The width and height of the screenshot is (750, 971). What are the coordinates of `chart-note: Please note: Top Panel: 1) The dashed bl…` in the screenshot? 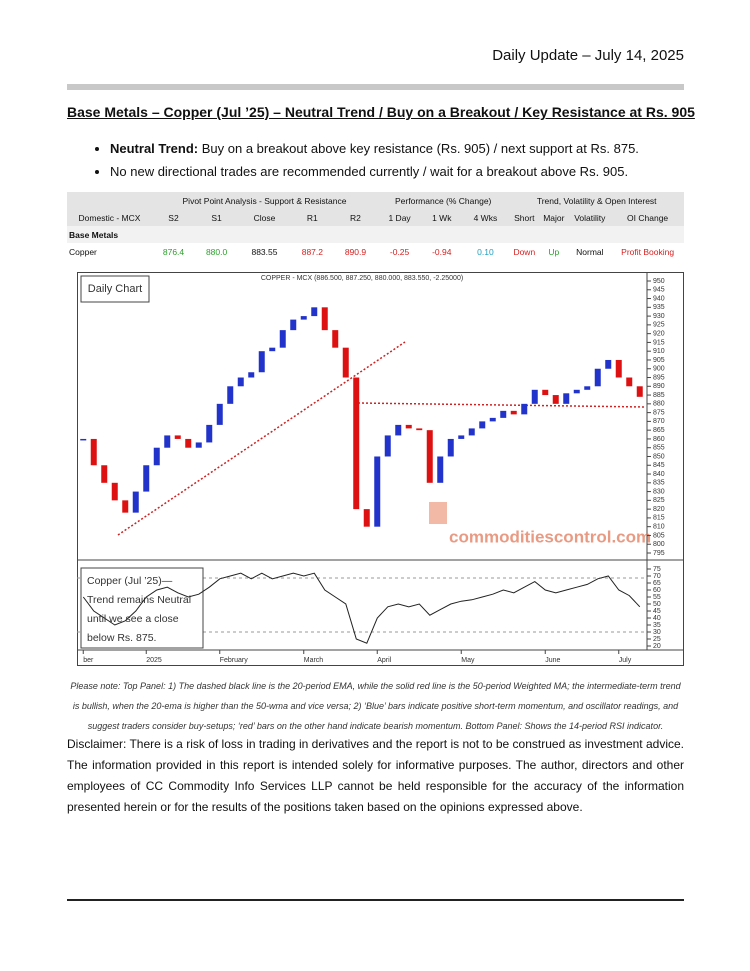 It's located at (375, 706).